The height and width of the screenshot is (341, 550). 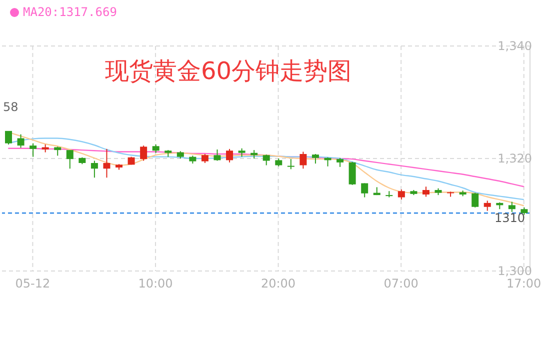 I want to click on legend-label: MA20:1317.669, so click(x=70, y=12).